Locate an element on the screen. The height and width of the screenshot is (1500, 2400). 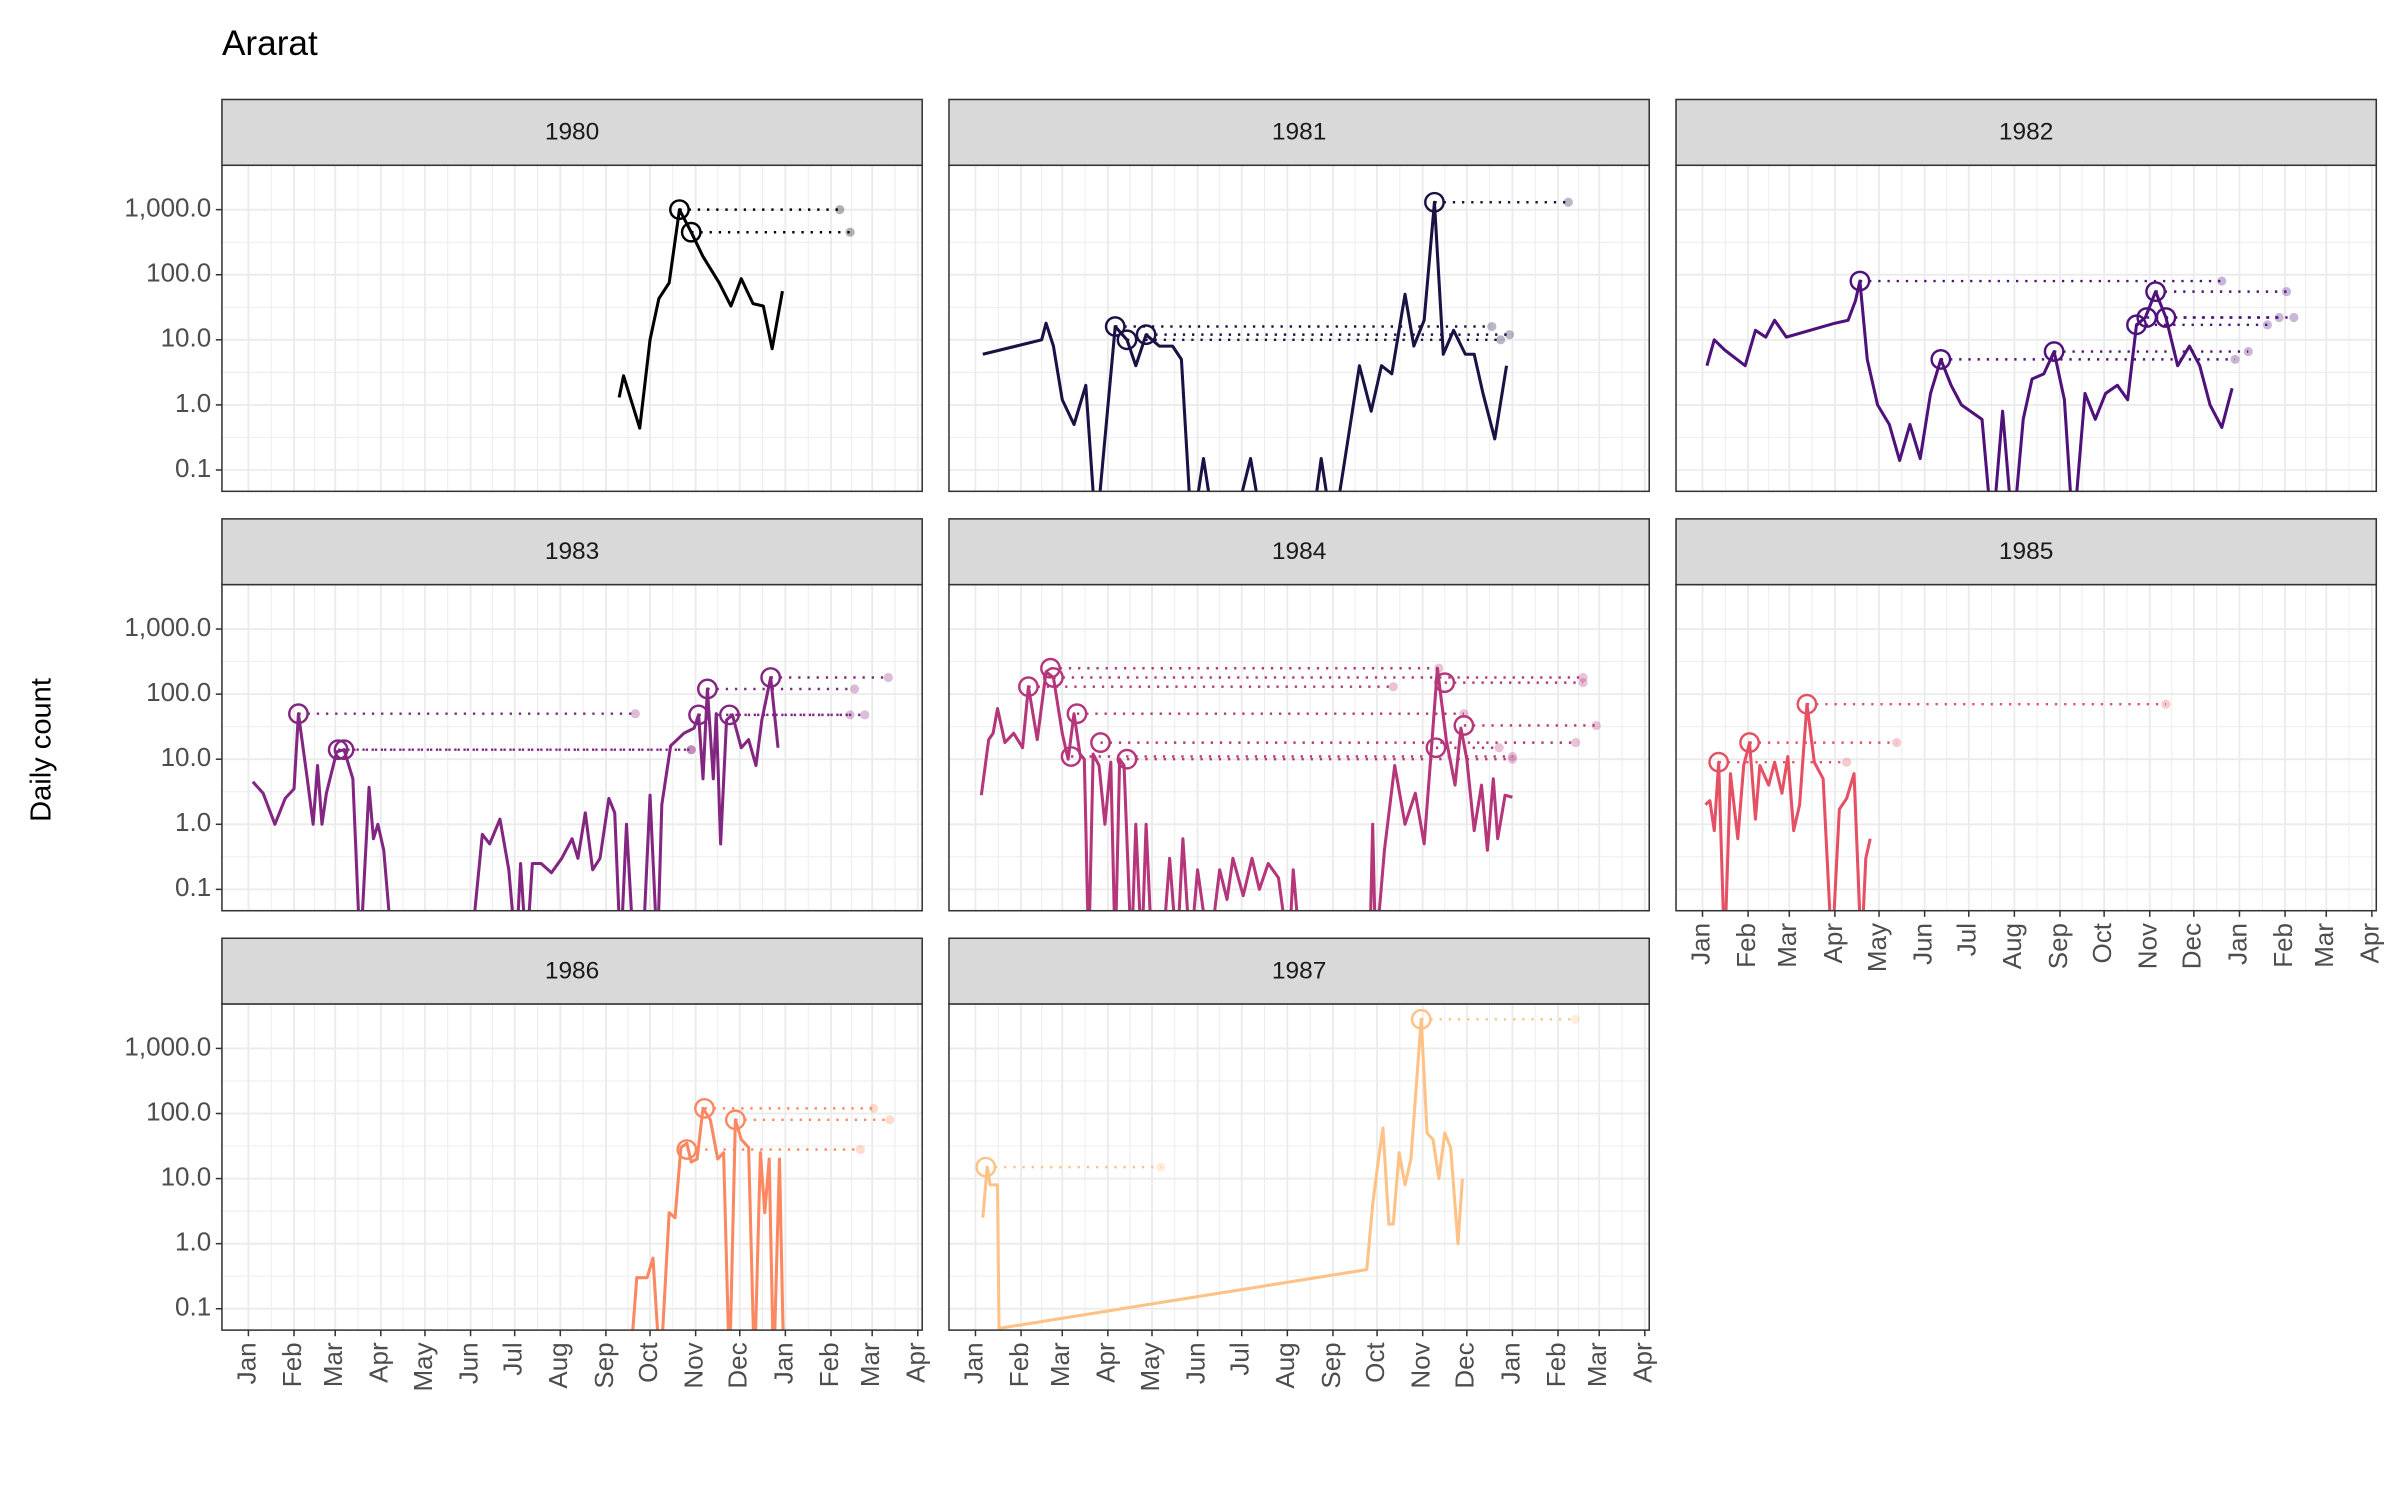
chart-title: Ararat is located at coordinates (270, 43).